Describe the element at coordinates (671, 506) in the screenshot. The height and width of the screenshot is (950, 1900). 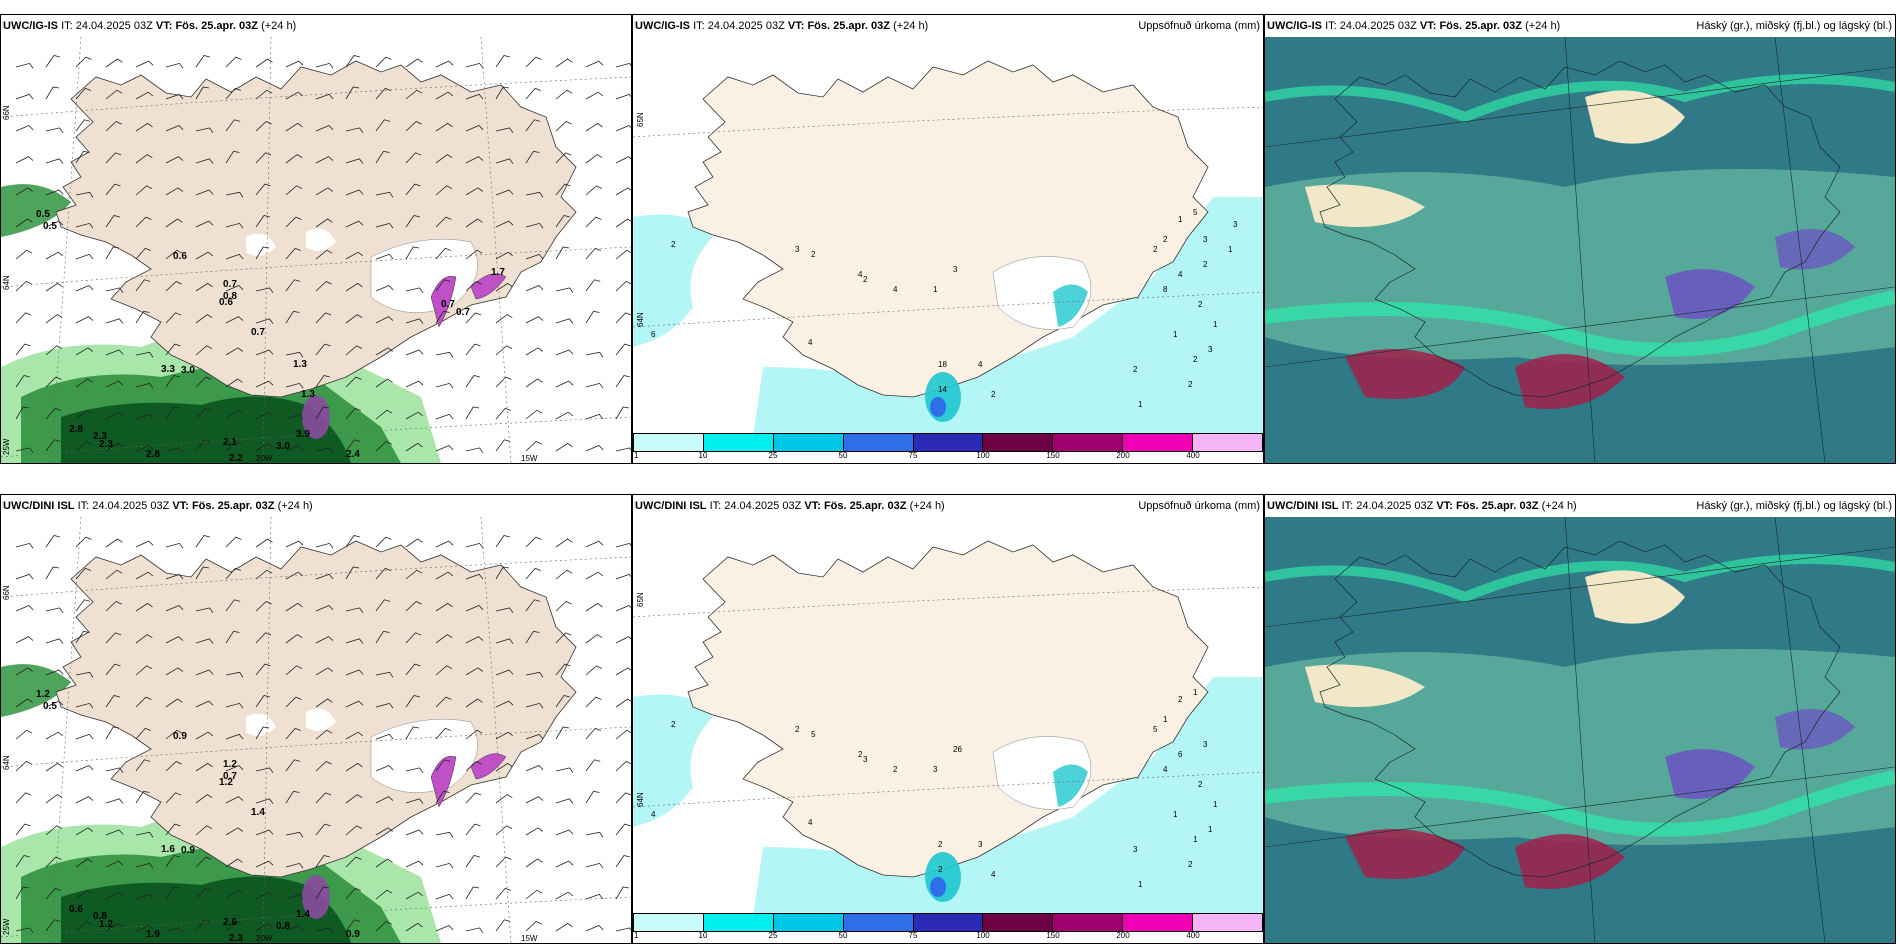
I see `model-name: UWC/DINI ISL` at that location.